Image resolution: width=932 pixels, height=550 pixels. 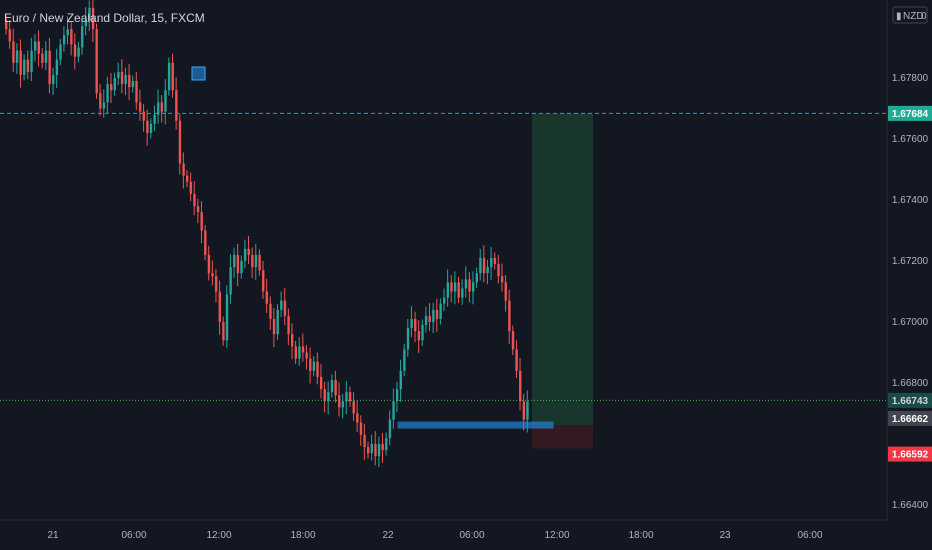 What do you see at coordinates (475, 425) in the screenshot?
I see `entry-line` at bounding box center [475, 425].